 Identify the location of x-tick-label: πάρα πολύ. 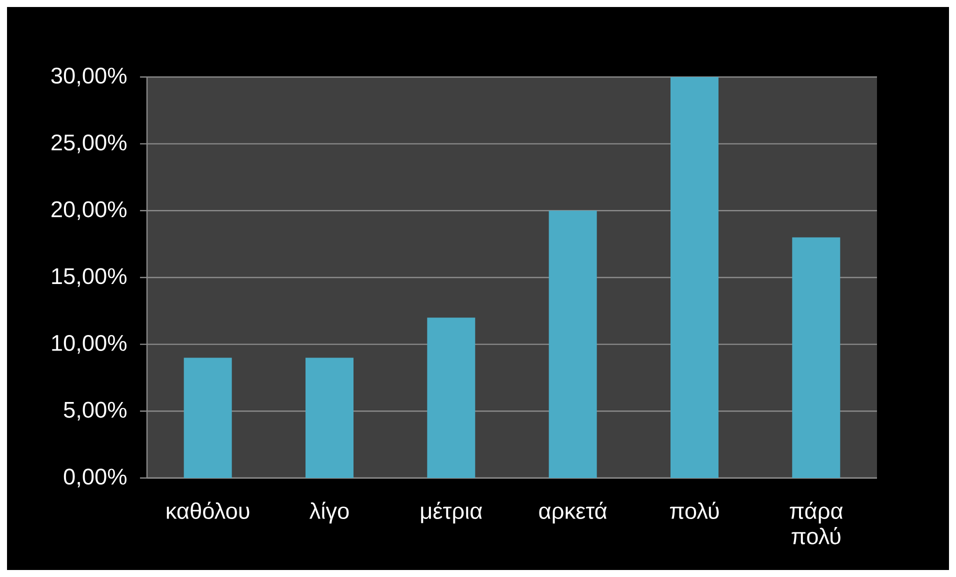
(816, 523).